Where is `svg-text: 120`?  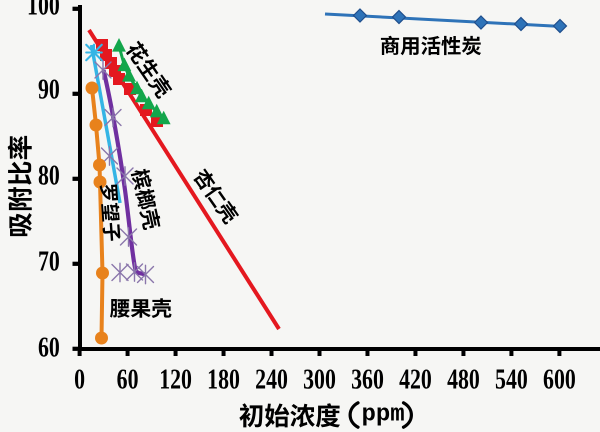 svg-text: 120 is located at coordinates (175, 380).